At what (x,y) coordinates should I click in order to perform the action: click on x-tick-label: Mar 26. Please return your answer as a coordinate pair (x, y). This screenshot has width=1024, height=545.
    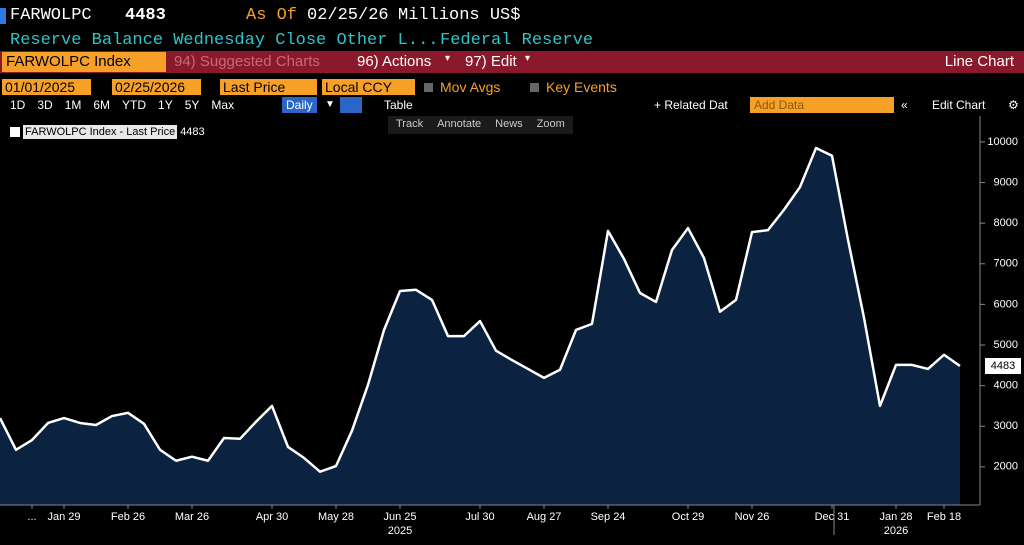
    Looking at the image, I should click on (192, 517).